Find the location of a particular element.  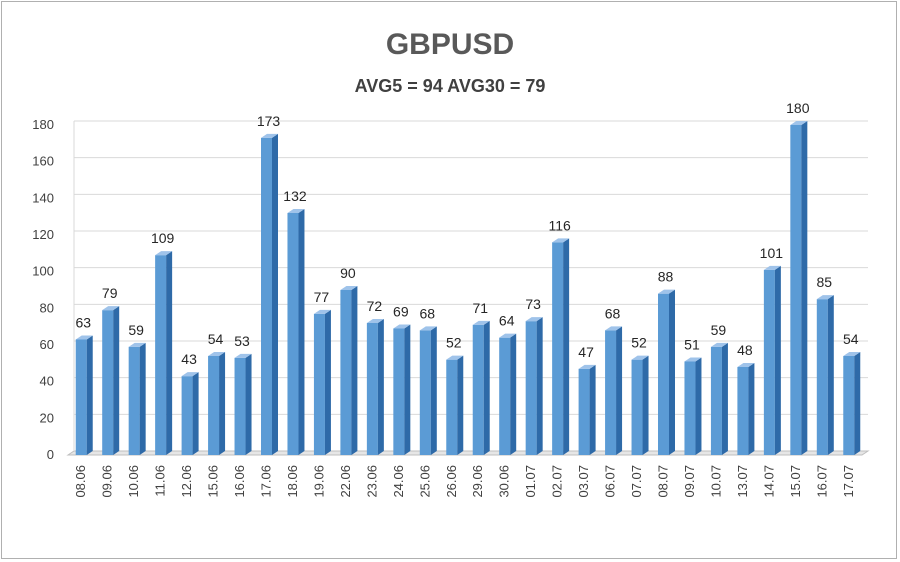

data-label: 52 is located at coordinates (639, 343).